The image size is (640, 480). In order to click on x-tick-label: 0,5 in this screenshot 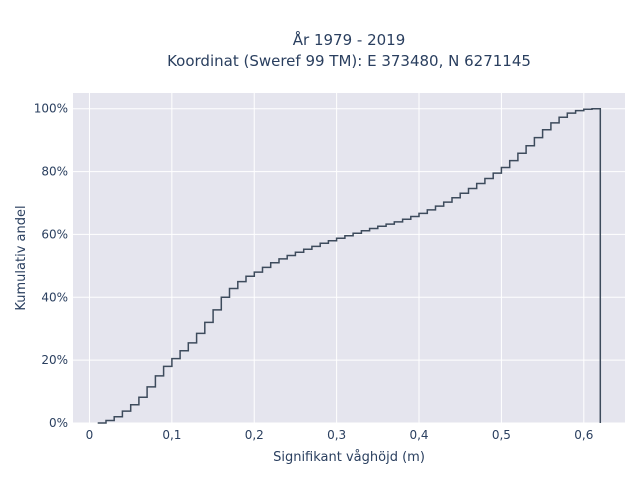, I will do `click(501, 435)`.